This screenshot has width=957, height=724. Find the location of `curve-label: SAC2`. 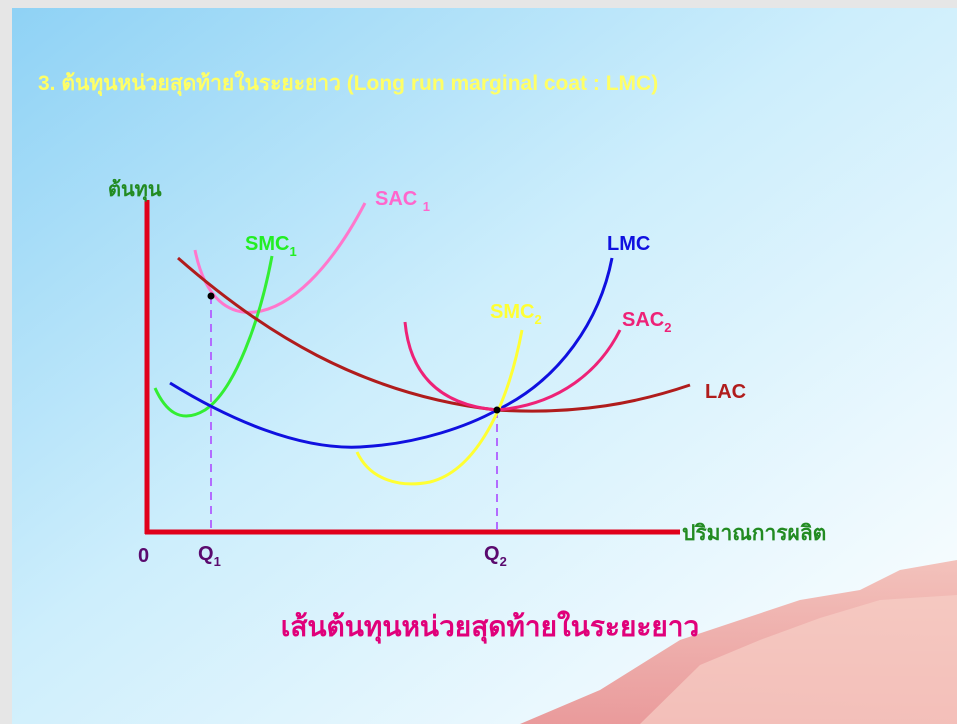

curve-label: SAC2 is located at coordinates (646, 322).